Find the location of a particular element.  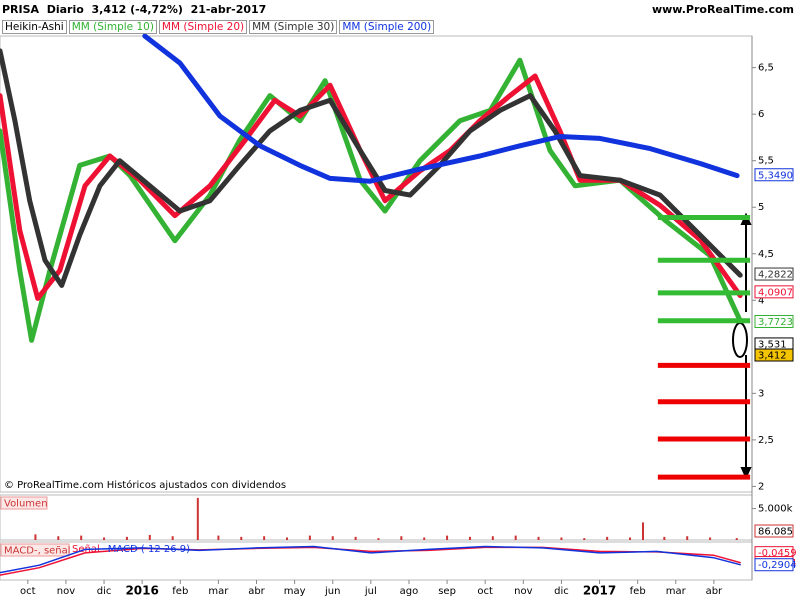

legend-item: MM (Simple 20) is located at coordinates (203, 27).